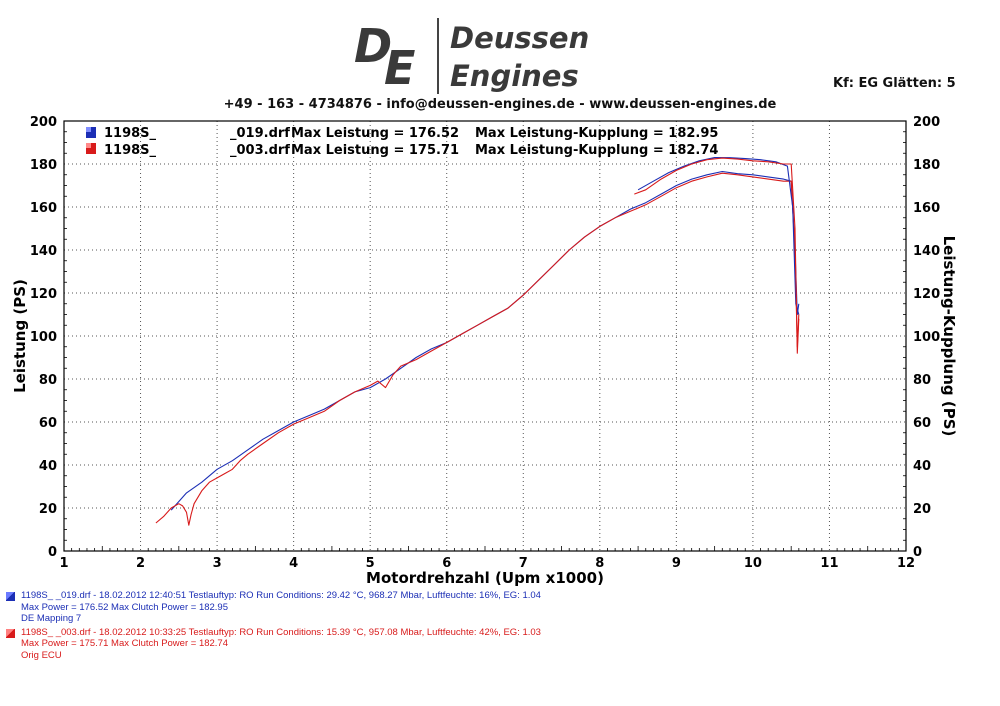 The image size is (1000, 706). What do you see at coordinates (926, 122) in the screenshot?
I see `y-tick-label-right: 200` at bounding box center [926, 122].